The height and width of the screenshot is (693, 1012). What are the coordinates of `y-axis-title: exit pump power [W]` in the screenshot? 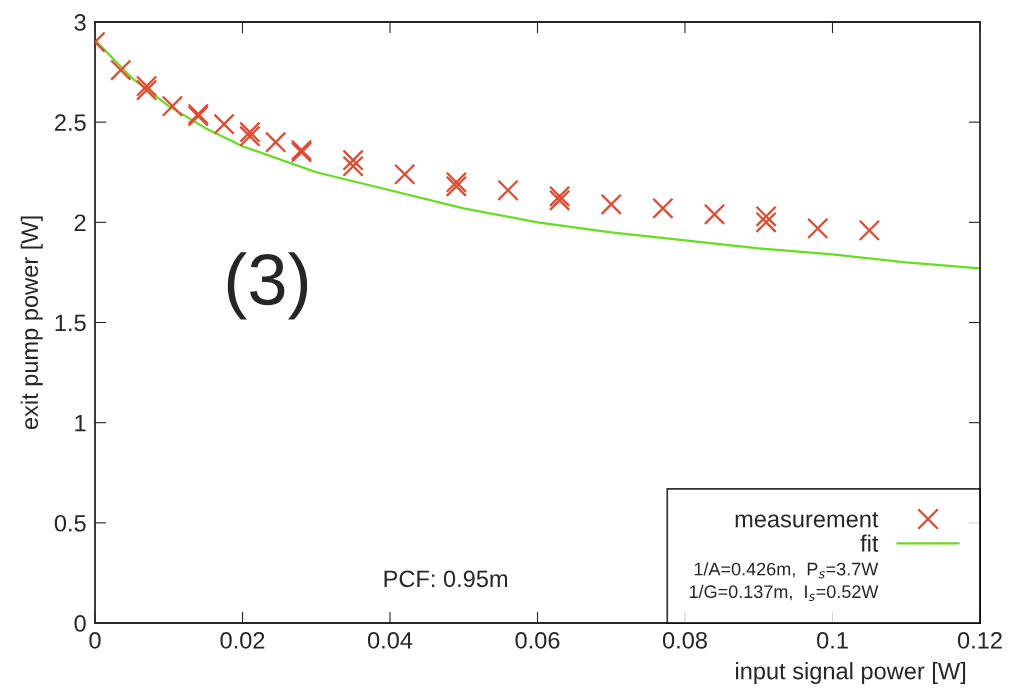 It's located at (31, 323).